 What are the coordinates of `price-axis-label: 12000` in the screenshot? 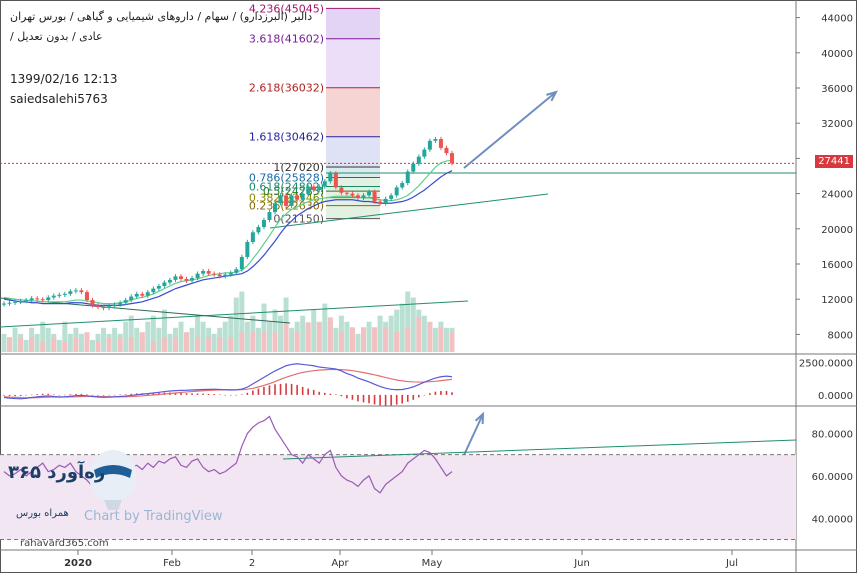 It's located at (837, 300).